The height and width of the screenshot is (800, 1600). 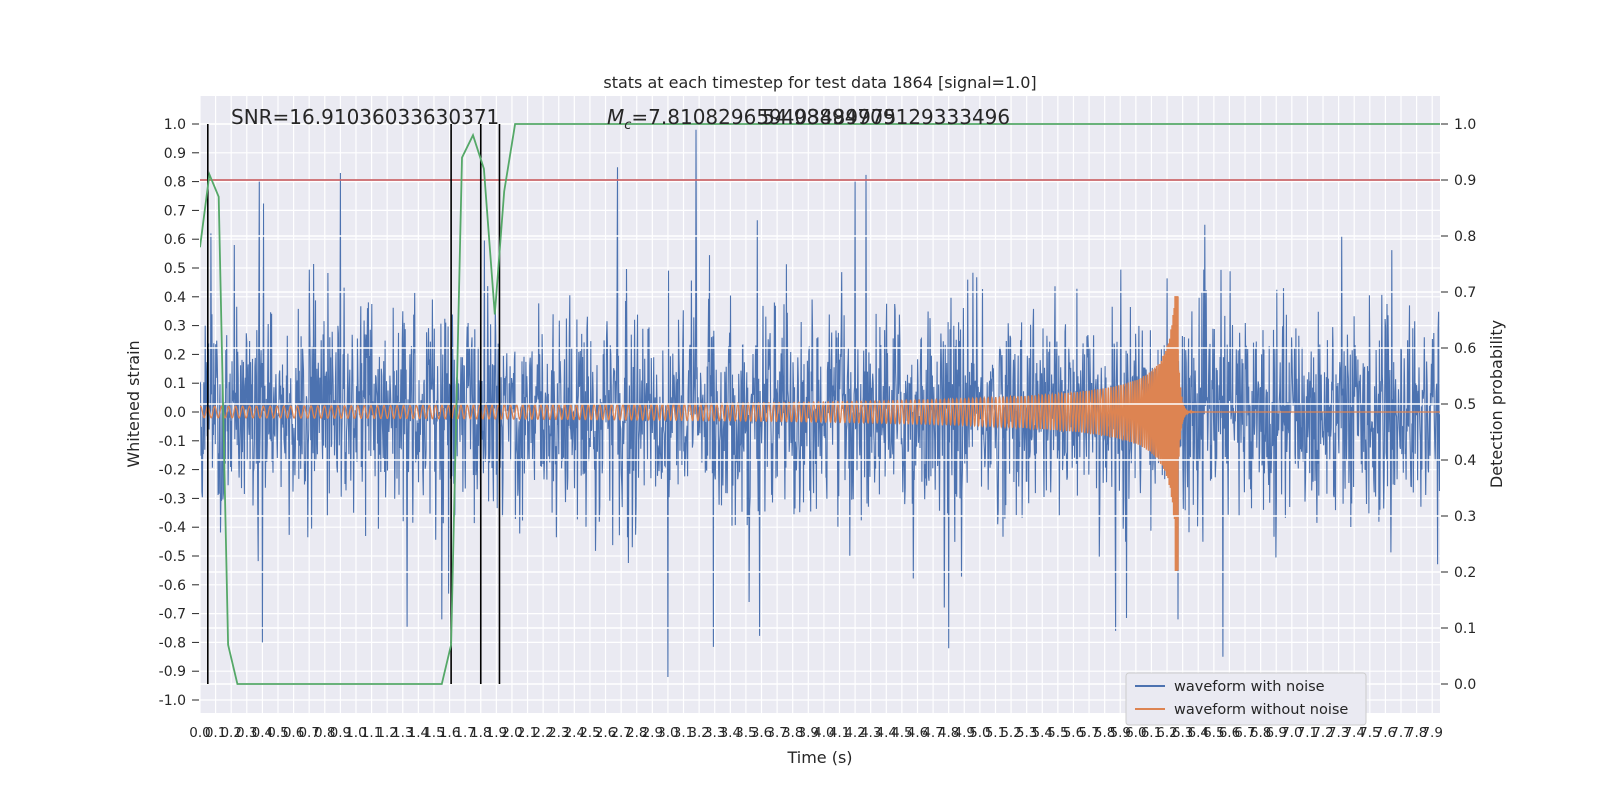 What do you see at coordinates (627, 125) in the screenshot?
I see `mc-subscript: c` at bounding box center [627, 125].